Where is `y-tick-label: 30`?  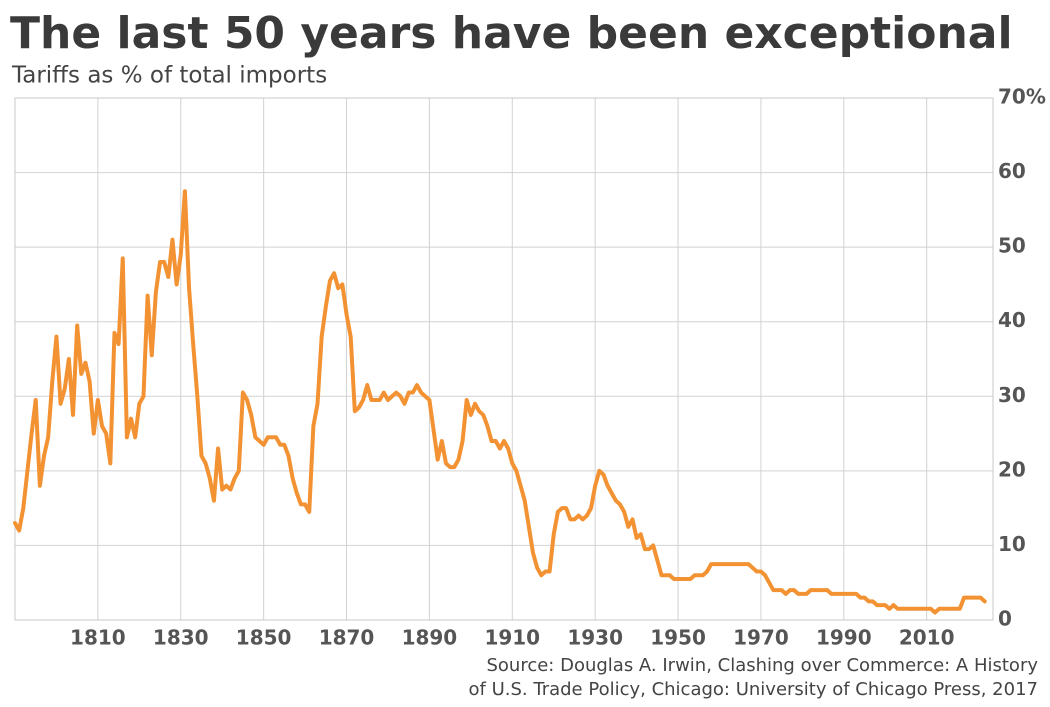
y-tick-label: 30 is located at coordinates (1012, 395).